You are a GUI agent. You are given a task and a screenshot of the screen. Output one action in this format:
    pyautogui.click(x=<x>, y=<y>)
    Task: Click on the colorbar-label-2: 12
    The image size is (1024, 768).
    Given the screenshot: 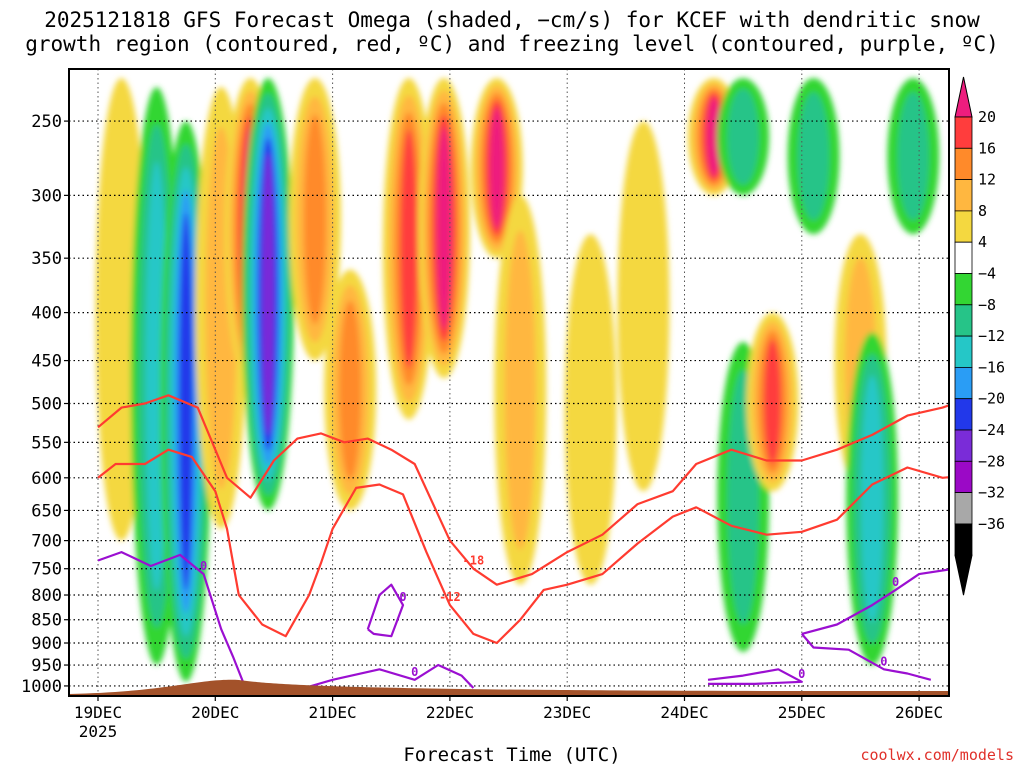 What is the action you would take?
    pyautogui.click(x=987, y=180)
    